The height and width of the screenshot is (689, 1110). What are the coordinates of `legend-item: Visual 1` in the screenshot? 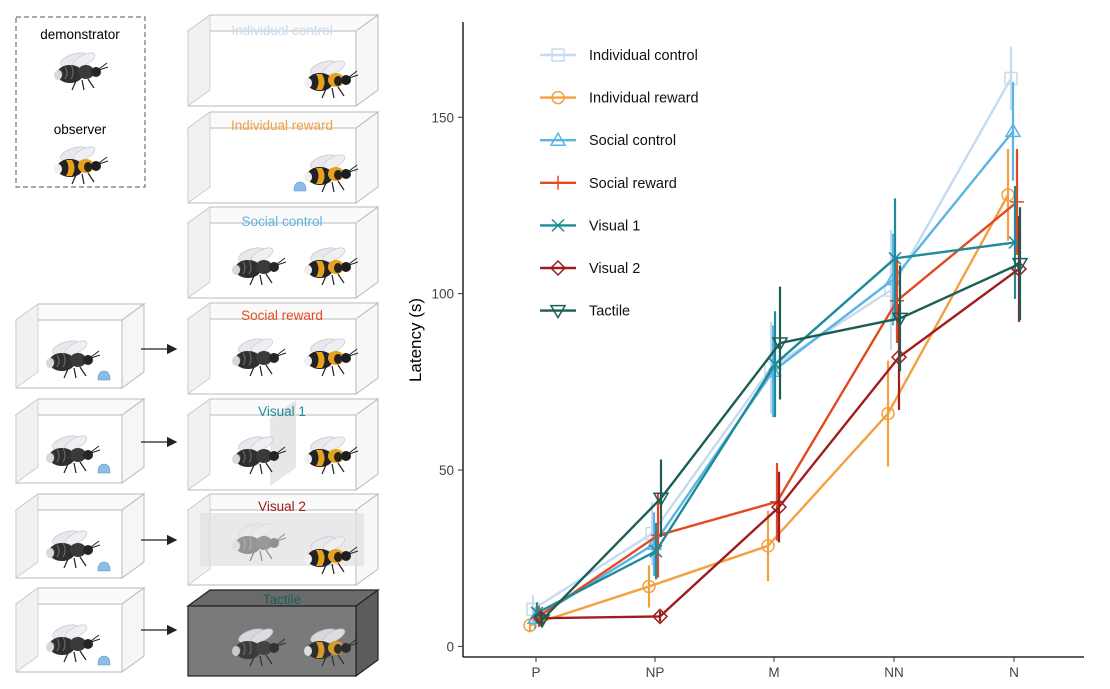 It's located at (590, 226).